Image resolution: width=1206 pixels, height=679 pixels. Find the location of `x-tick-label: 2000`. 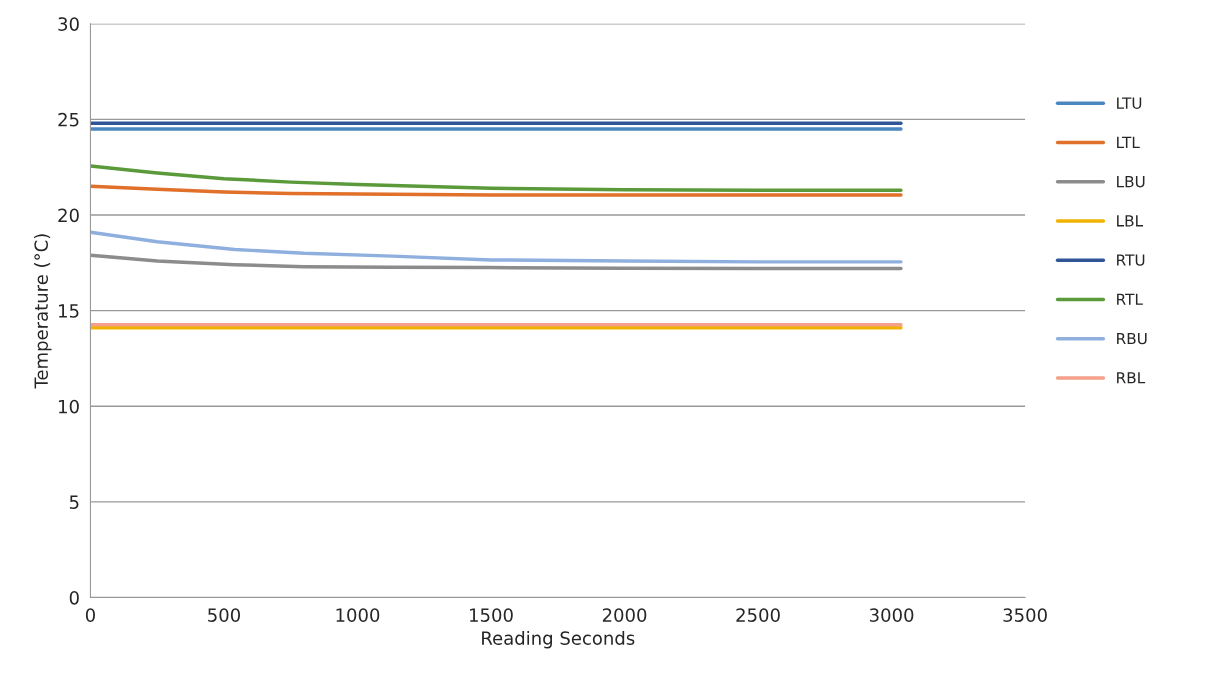

x-tick-label: 2000 is located at coordinates (624, 615).